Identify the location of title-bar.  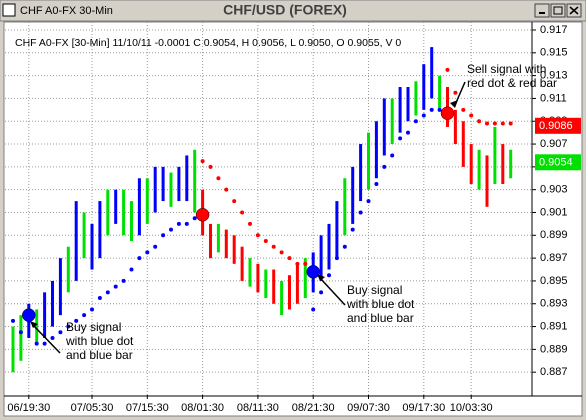
(293, 11).